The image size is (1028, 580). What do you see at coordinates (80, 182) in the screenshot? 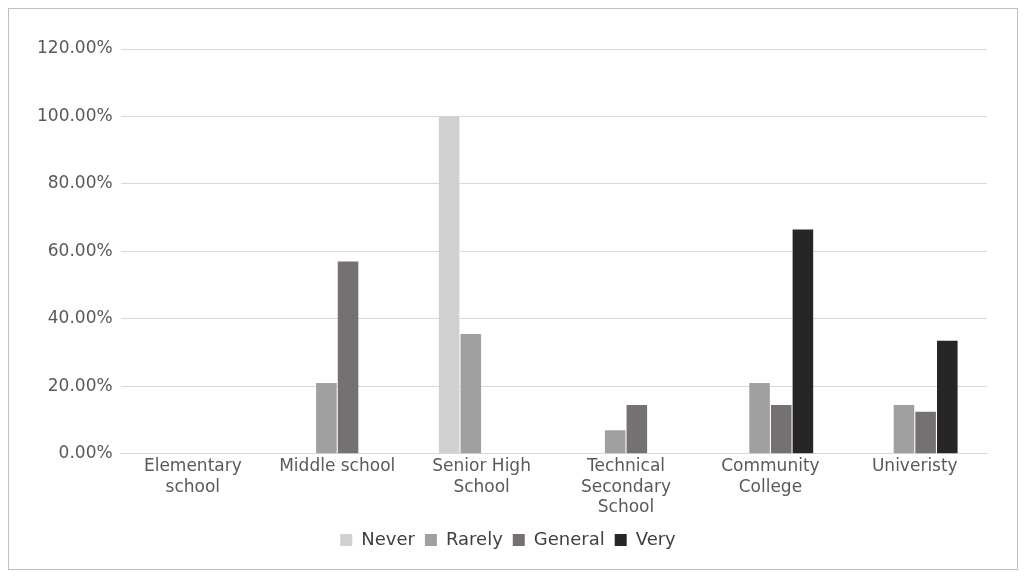
I see `y-tick-label: 80.00%` at bounding box center [80, 182].